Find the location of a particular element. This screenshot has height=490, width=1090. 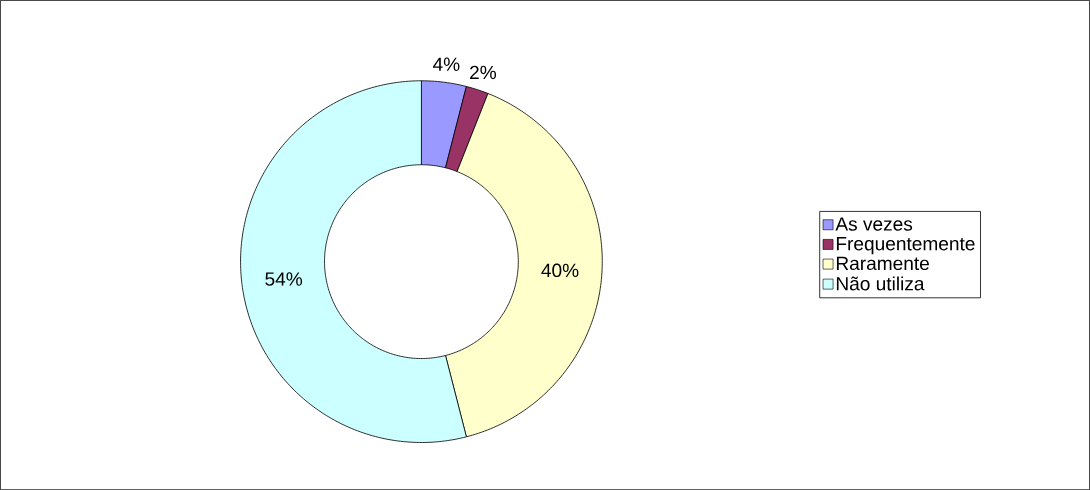

legend-label: As vezes is located at coordinates (874, 224).